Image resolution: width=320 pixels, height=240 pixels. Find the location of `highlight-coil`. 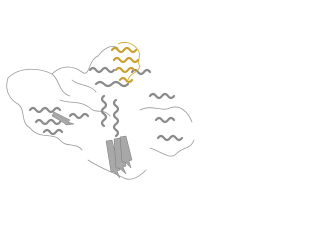

highlight-coil is located at coordinates (129, 61).